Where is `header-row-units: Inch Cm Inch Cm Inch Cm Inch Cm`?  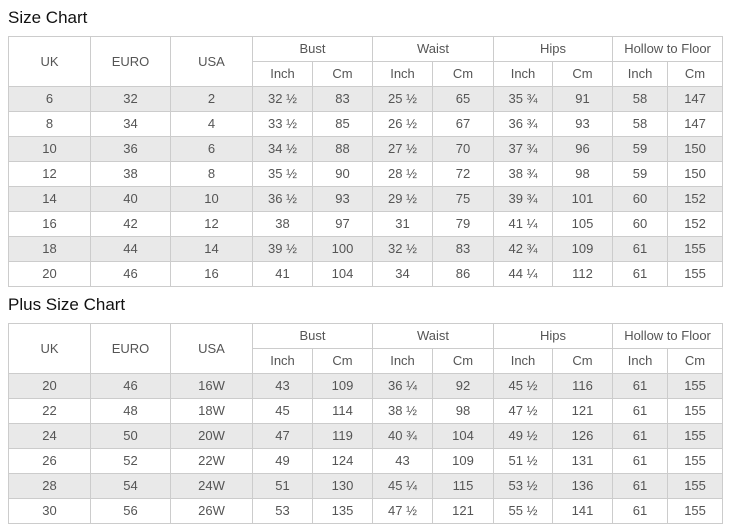
header-row-units: Inch Cm Inch Cm Inch Cm Inch Cm is located at coordinates (366, 74).